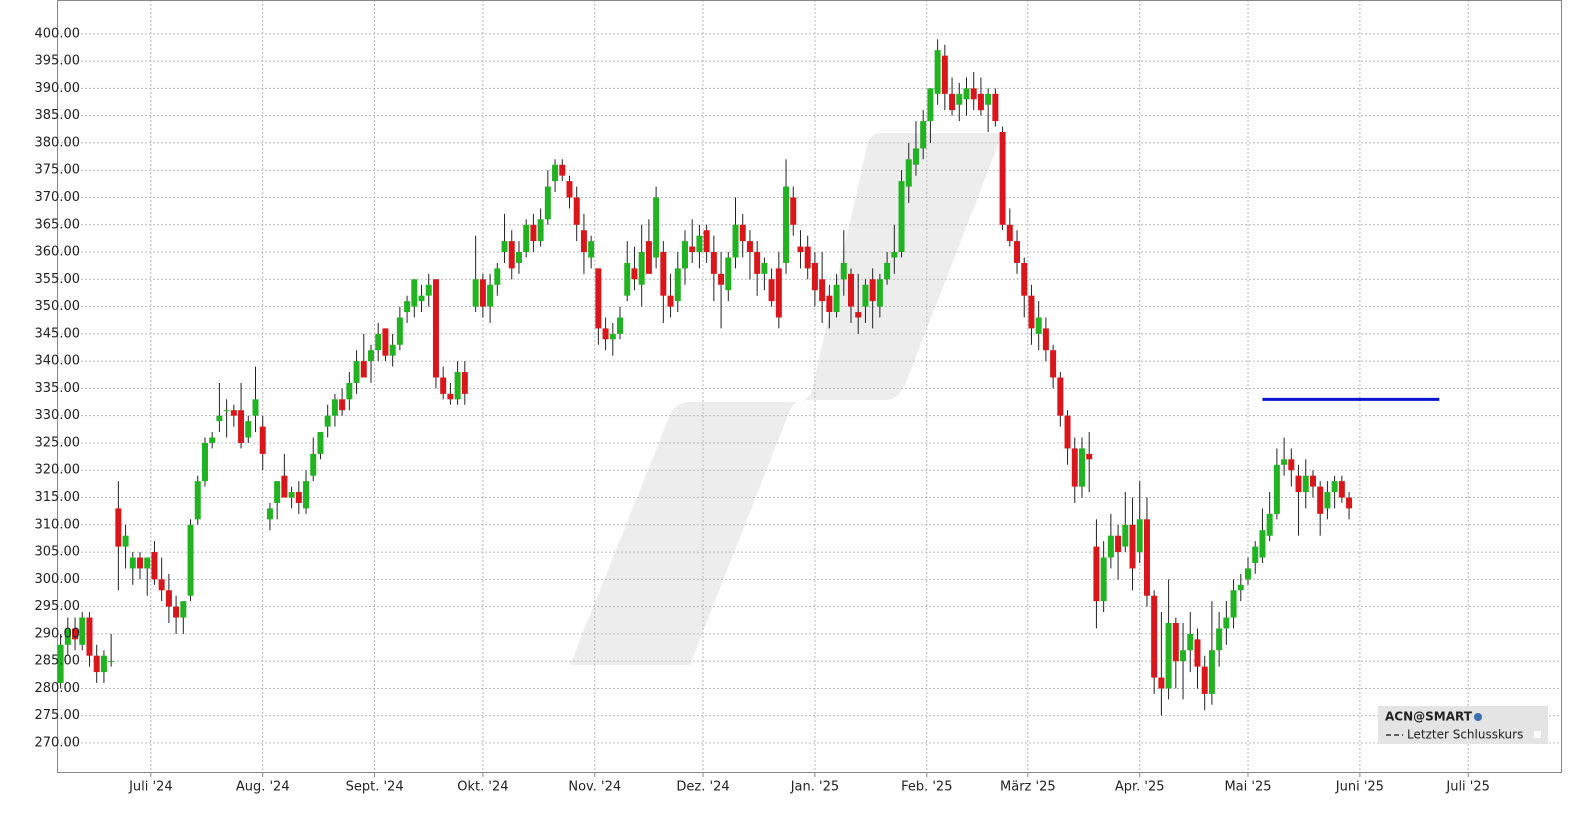 This screenshot has width=1596, height=816. I want to click on y-tick-label: 330.00, so click(58, 415).